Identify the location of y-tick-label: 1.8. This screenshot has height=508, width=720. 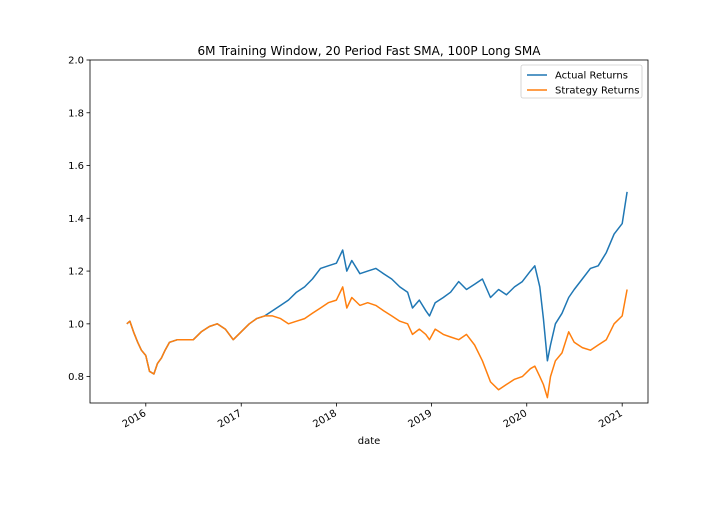
(76, 113).